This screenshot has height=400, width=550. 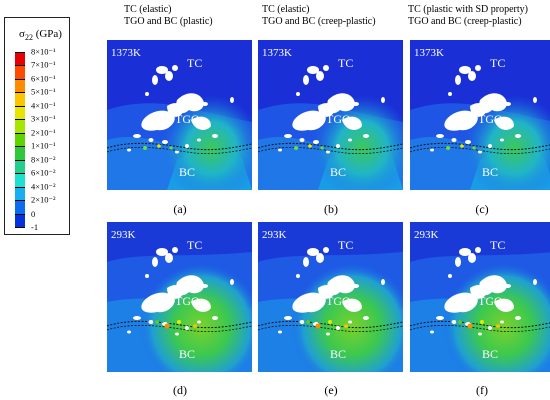 I want to click on legend-tick-label: 8×10⁻¹, so click(x=43, y=51).